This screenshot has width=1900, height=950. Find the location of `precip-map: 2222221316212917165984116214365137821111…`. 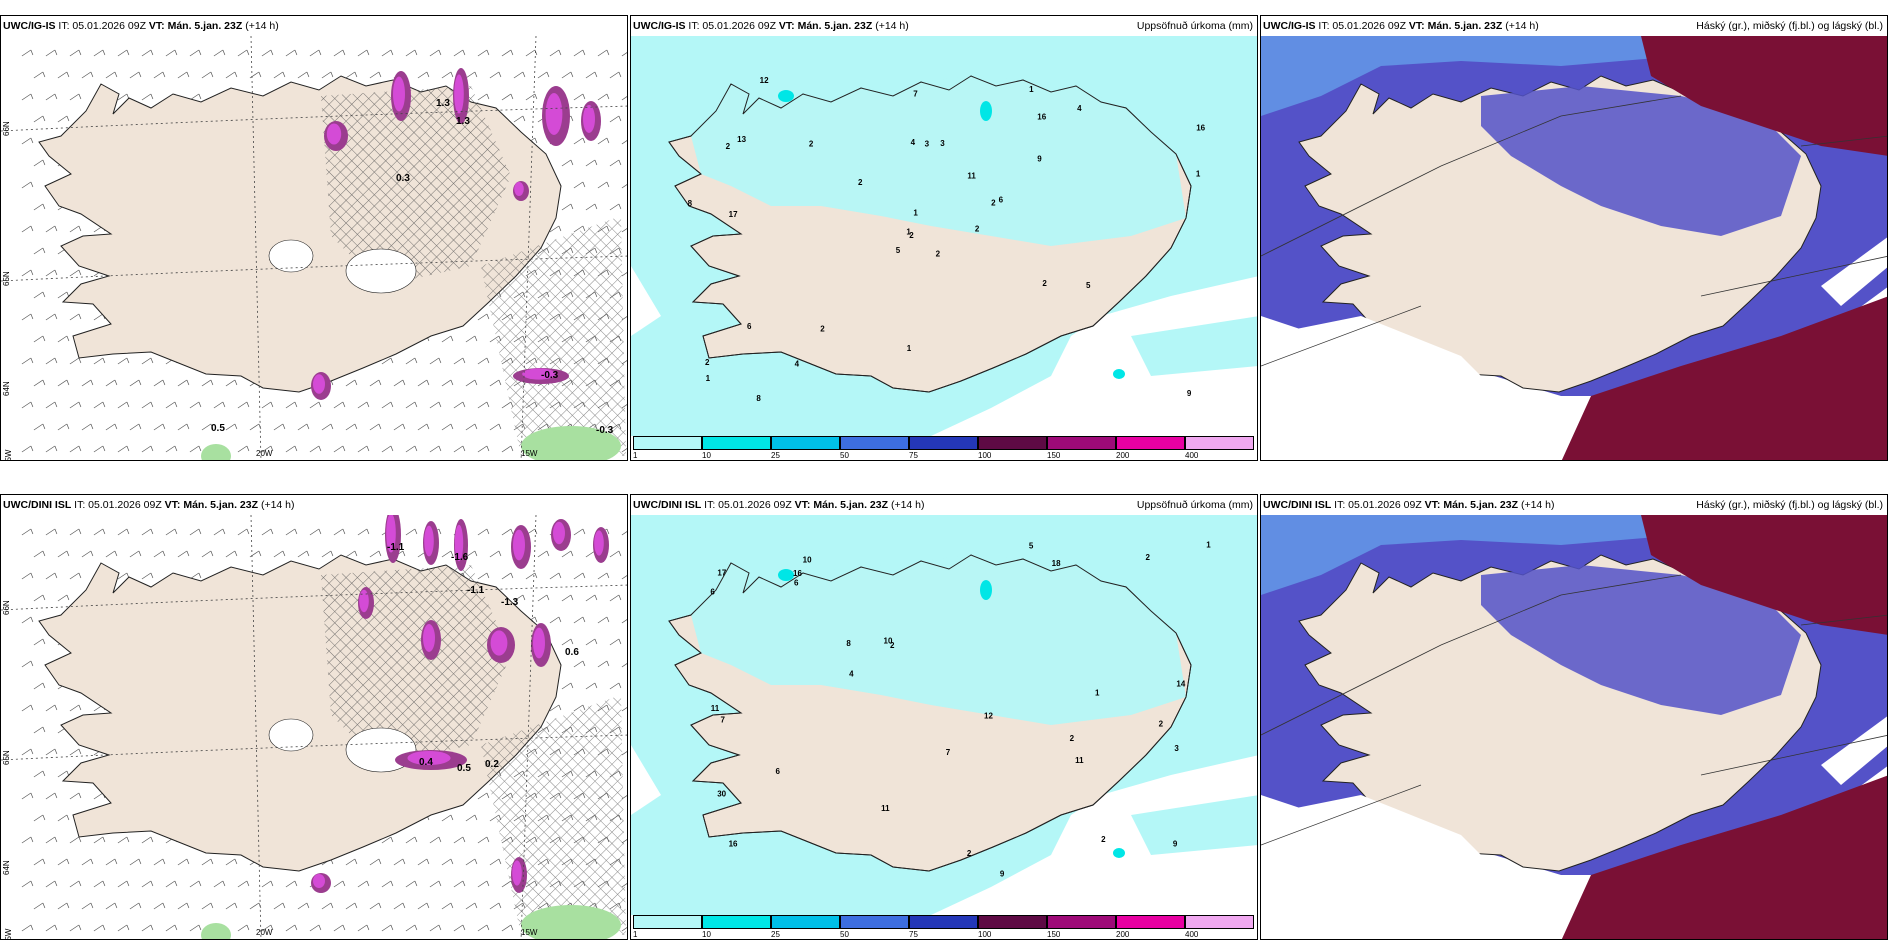

precip-map: 2222221316212917165984116214365137821111… is located at coordinates (944, 236).